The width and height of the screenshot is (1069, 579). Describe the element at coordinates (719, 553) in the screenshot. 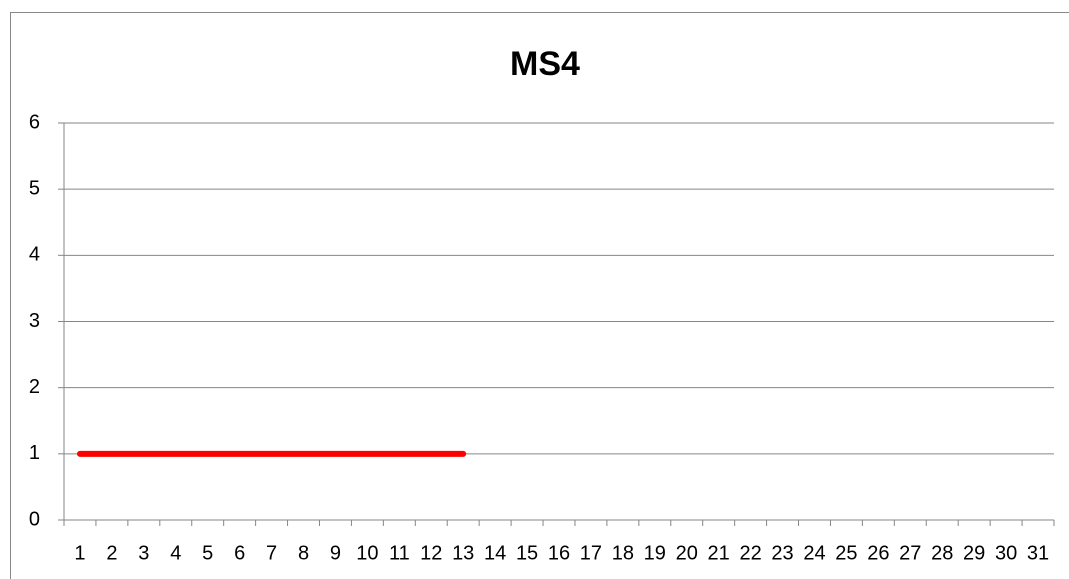

I see `x-tick-label: 21` at that location.